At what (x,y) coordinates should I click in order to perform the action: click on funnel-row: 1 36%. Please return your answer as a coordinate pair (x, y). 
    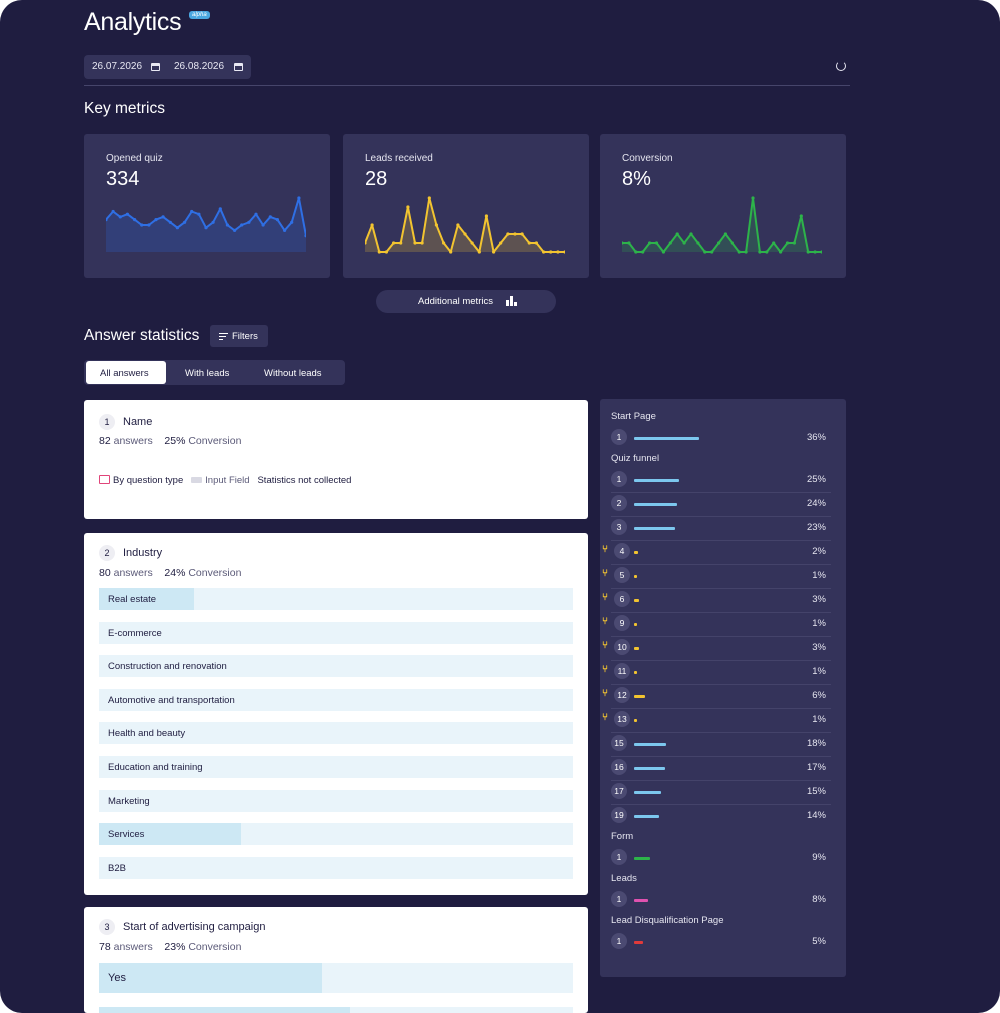
    Looking at the image, I should click on (721, 438).